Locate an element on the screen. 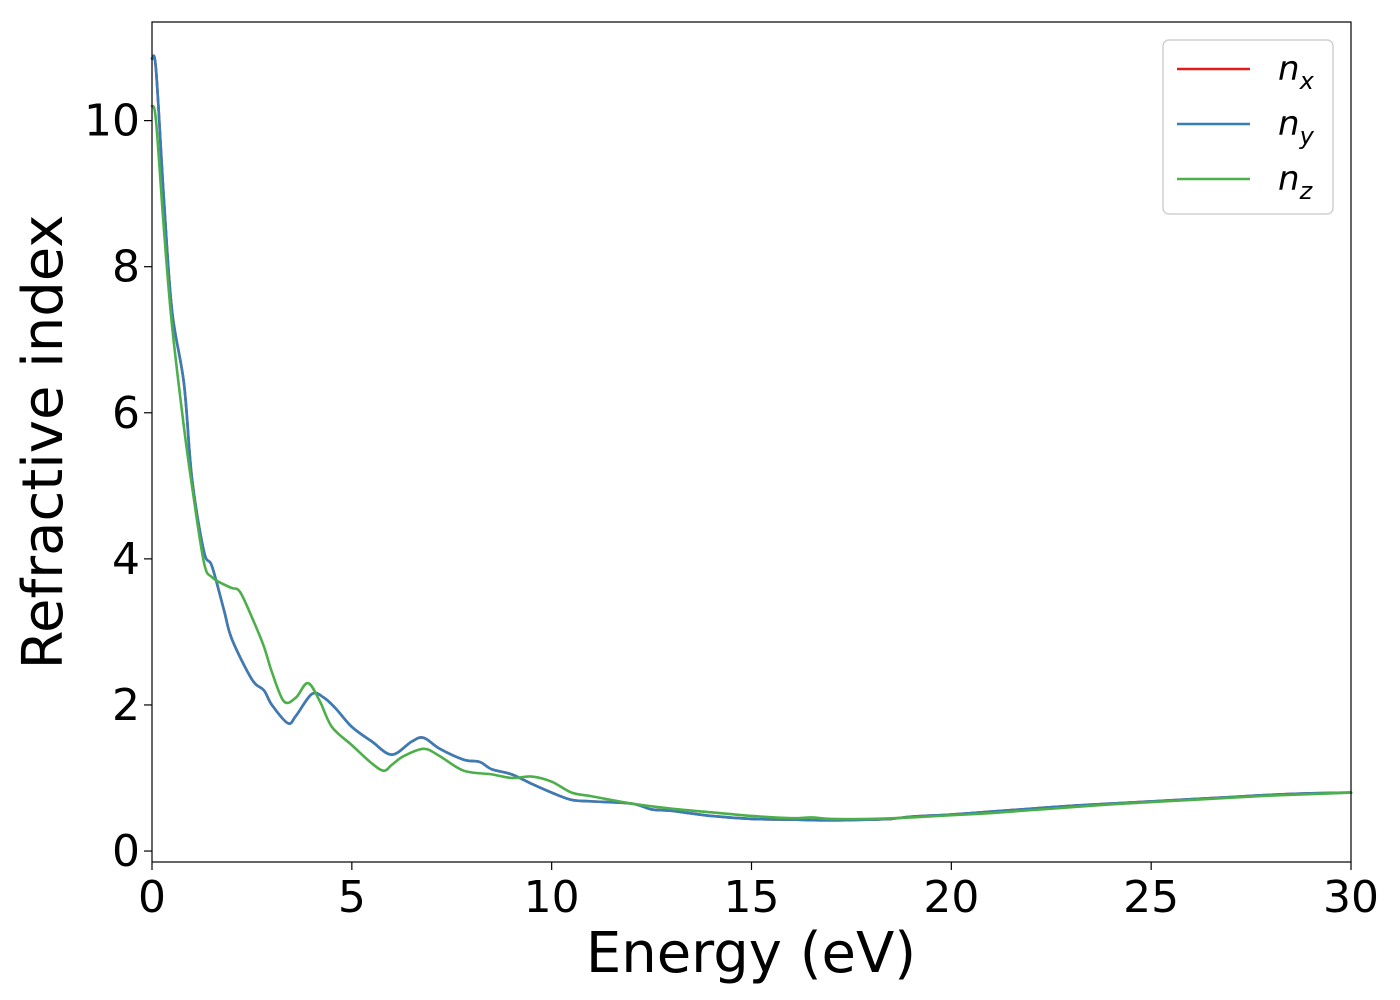  y-tick-label: 0 is located at coordinates (126, 851).